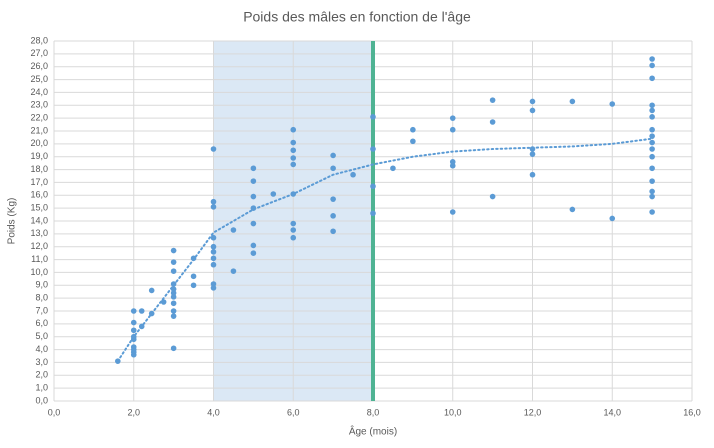 Image resolution: width=714 pixels, height=448 pixels. Describe the element at coordinates (357, 17) in the screenshot. I see `chart-title: Poids des mâles en fonction de l'âge` at that location.